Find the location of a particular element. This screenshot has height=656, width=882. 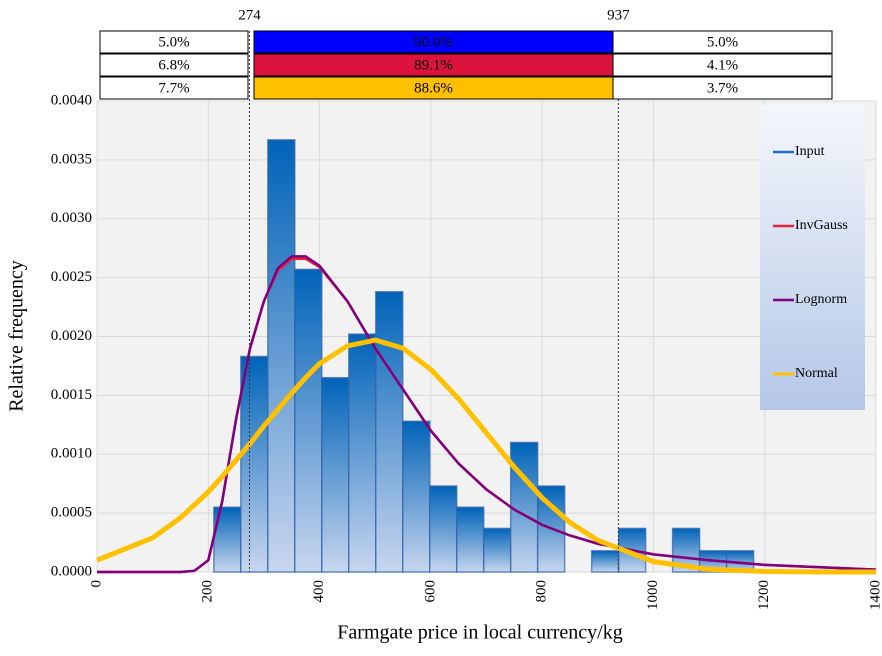

x-tick-label: 1200 is located at coordinates (764, 595).